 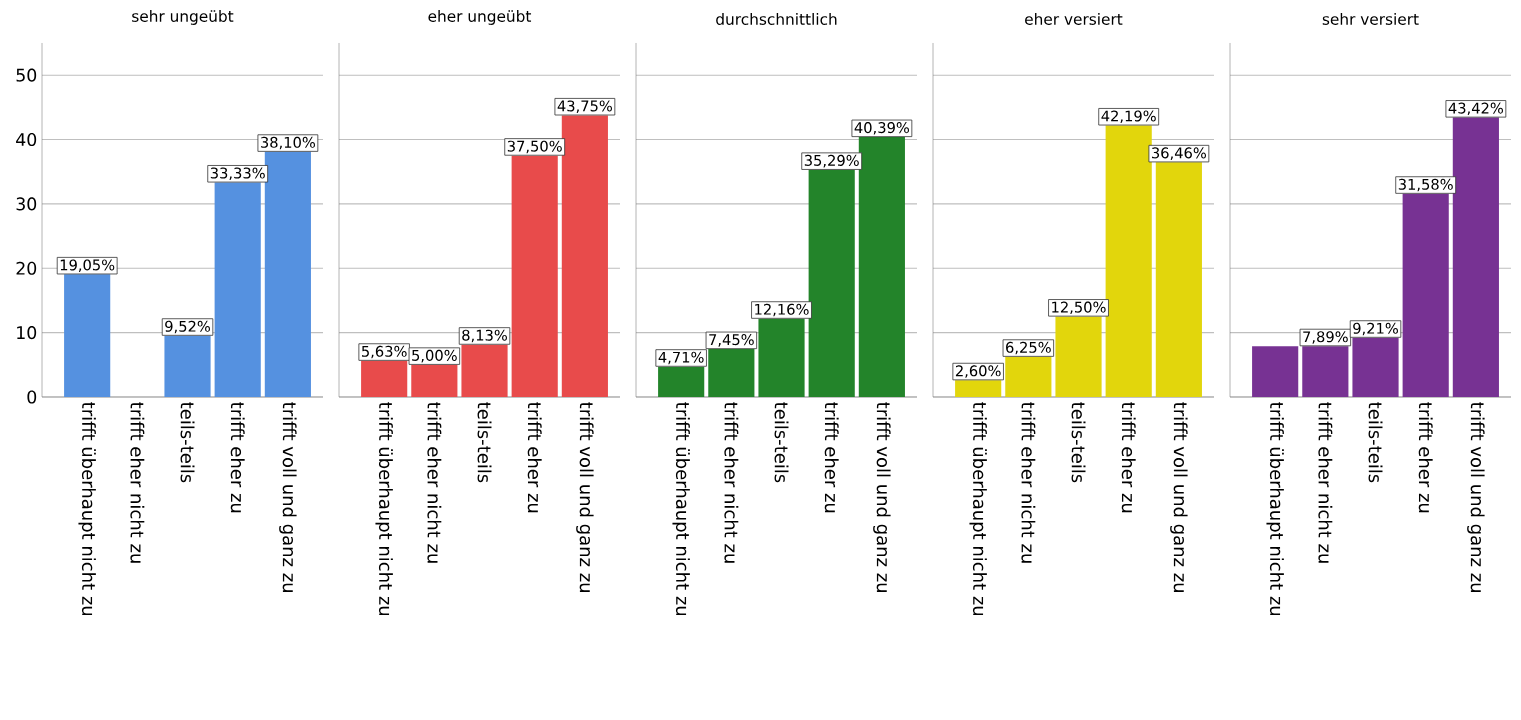 I want to click on data-label: 5,63%, so click(x=384, y=352).